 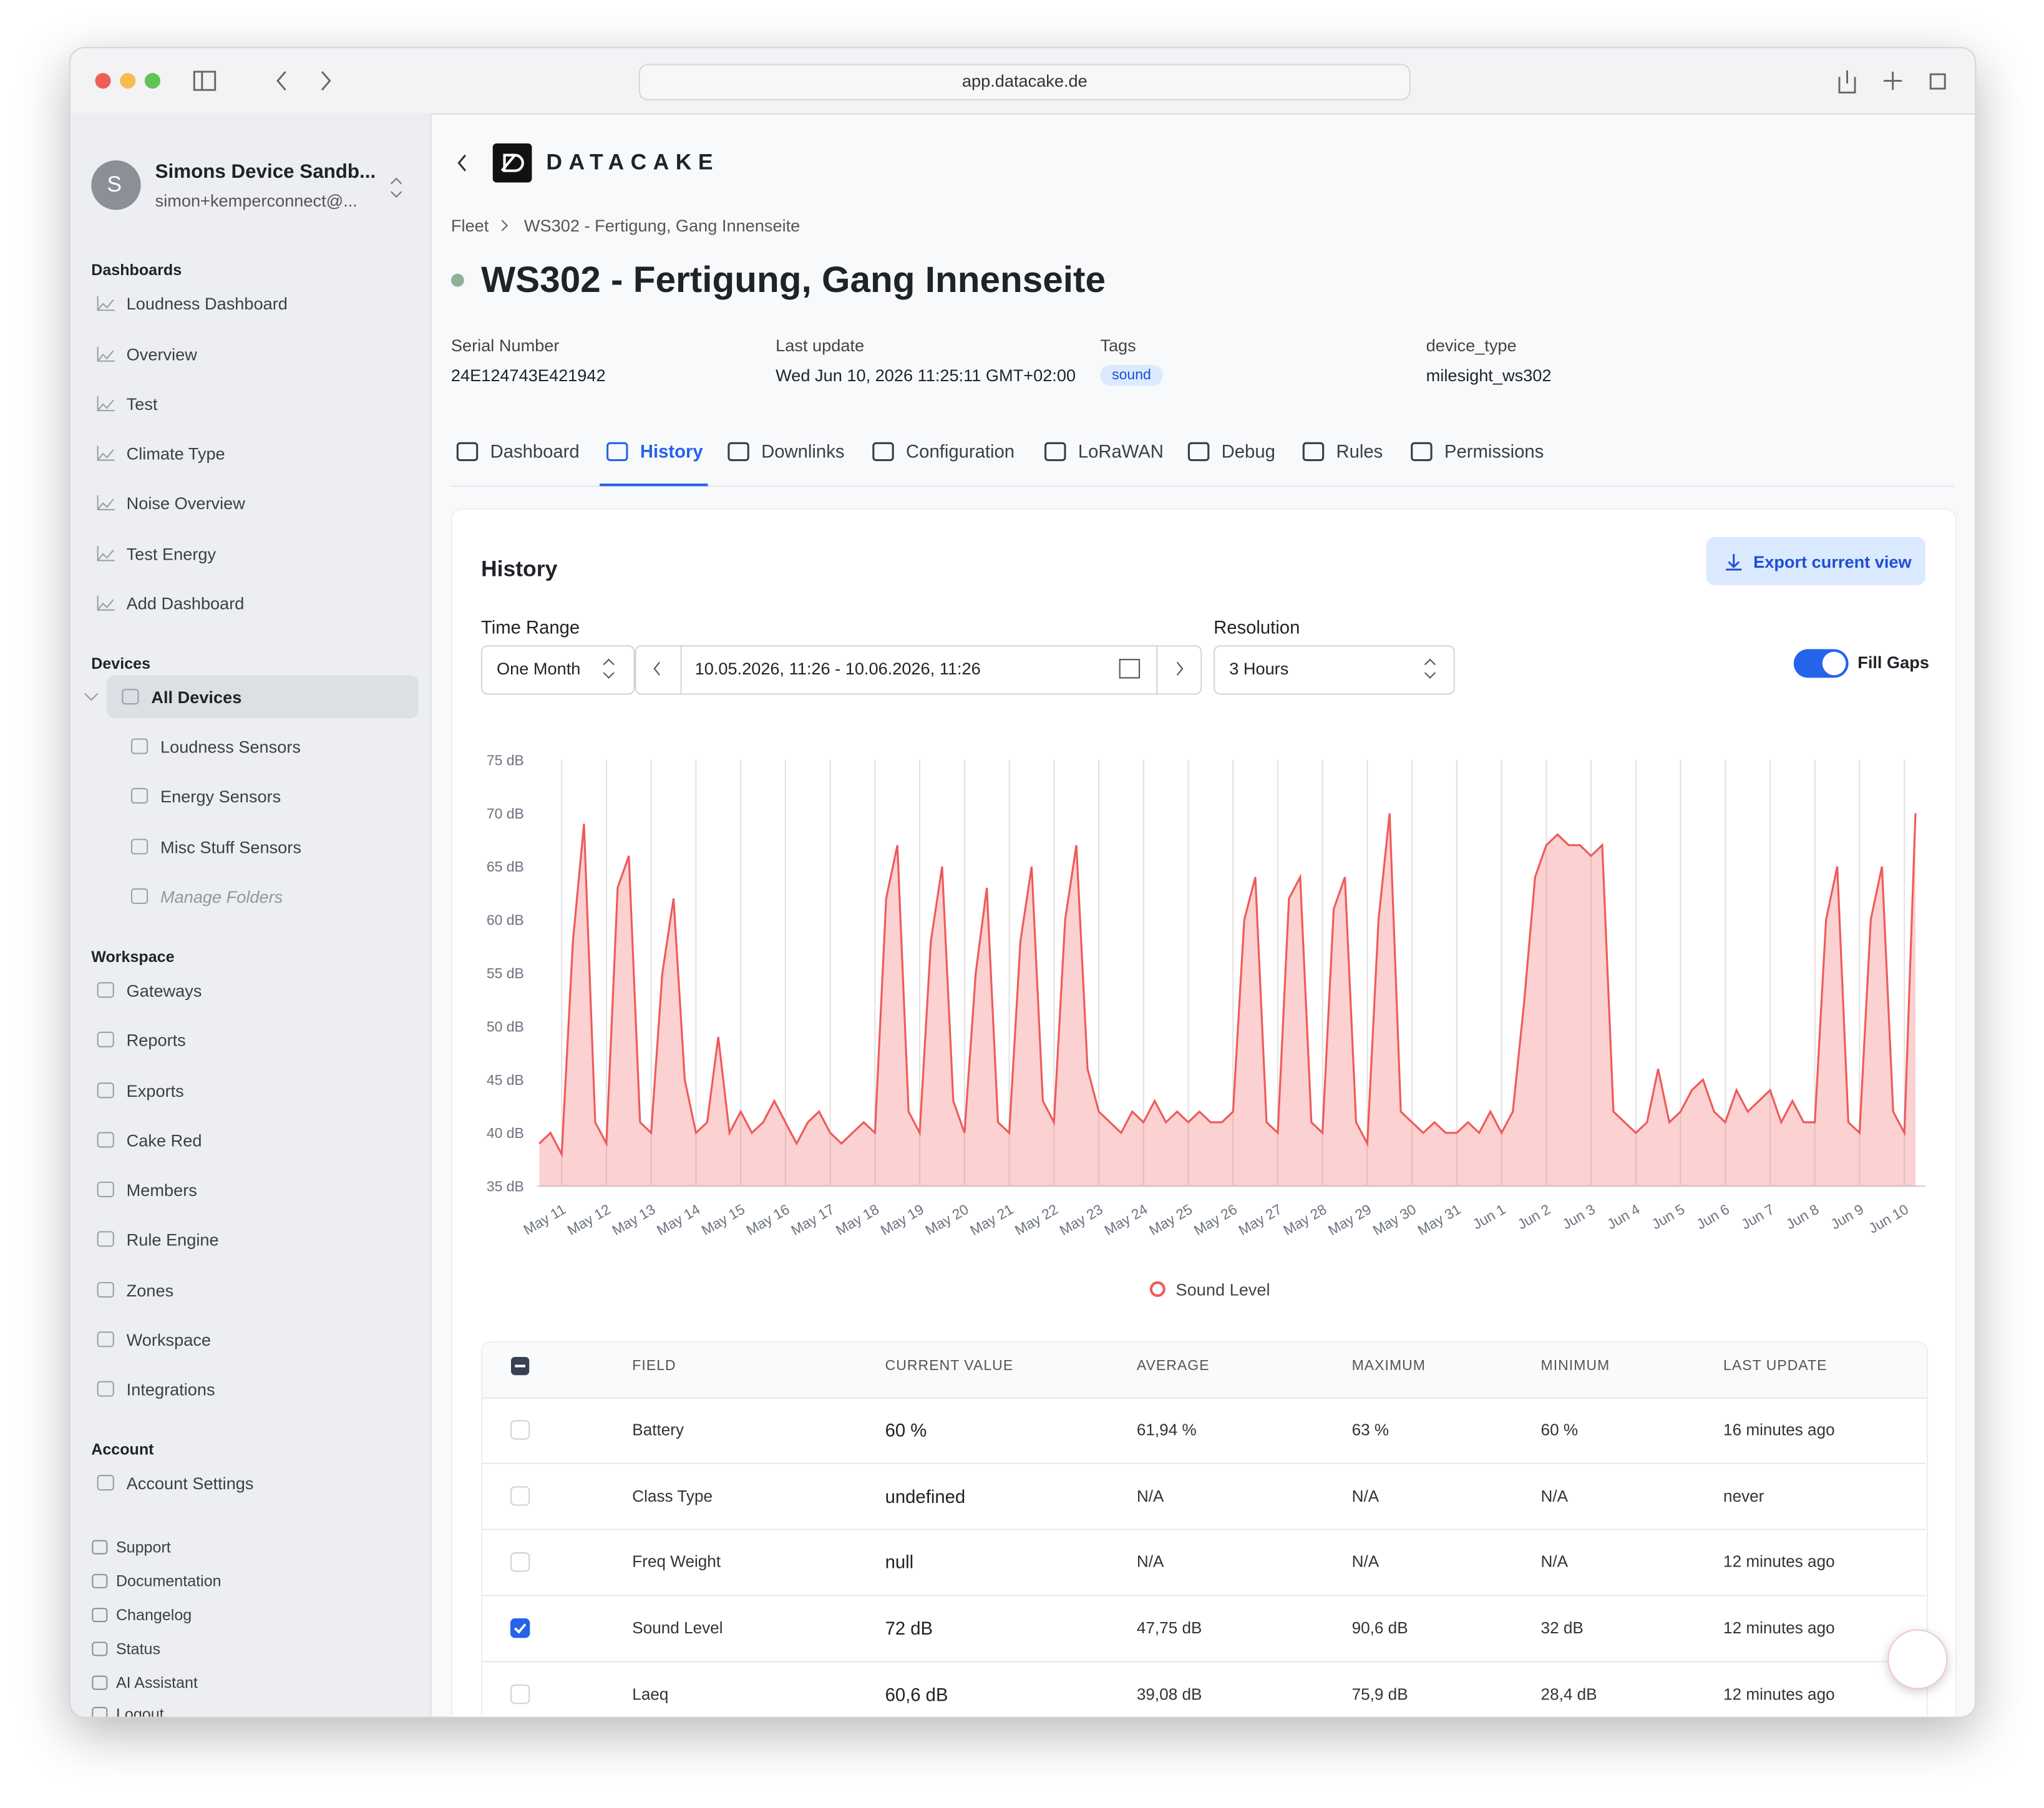 I want to click on checkmark, so click(x=520, y=1629).